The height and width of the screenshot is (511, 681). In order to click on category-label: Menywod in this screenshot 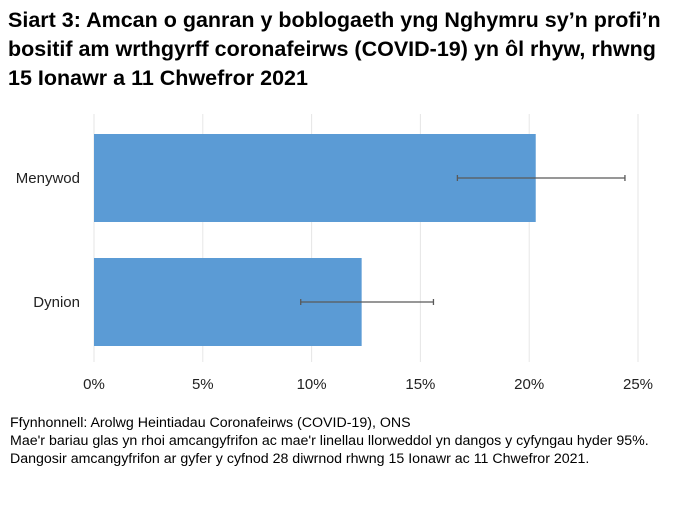, I will do `click(48, 178)`.